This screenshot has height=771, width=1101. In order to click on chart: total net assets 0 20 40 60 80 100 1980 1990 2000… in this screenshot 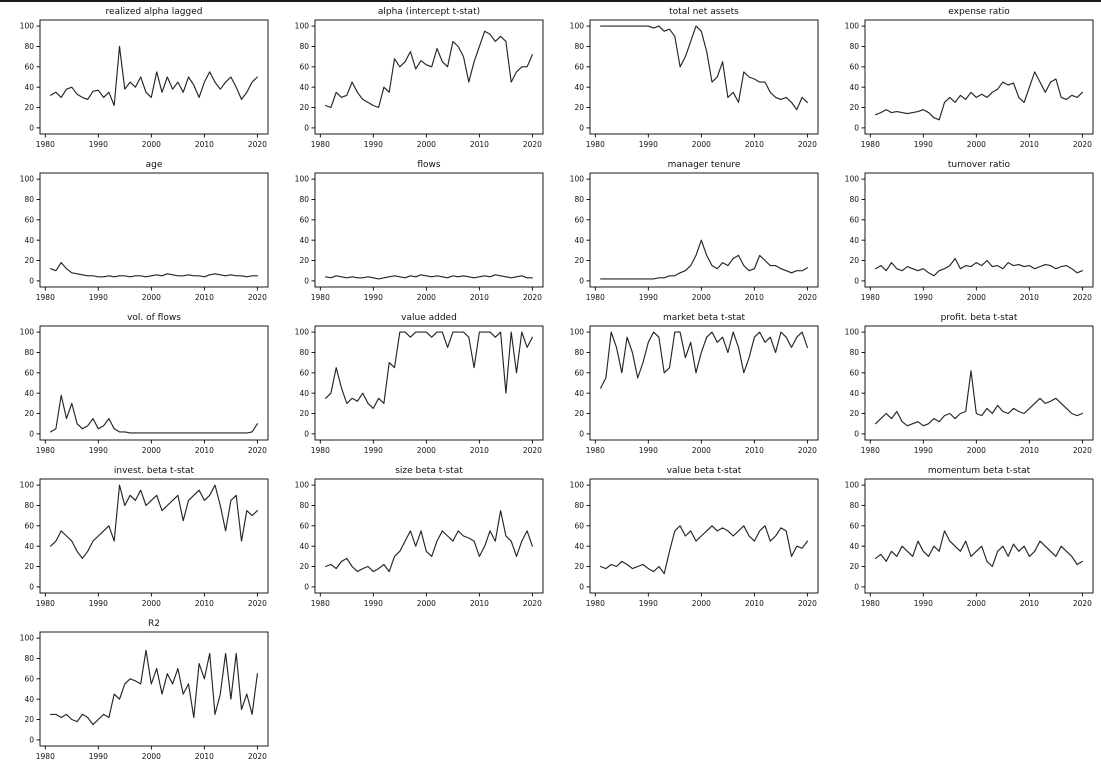, I will do `click(694, 78)`.